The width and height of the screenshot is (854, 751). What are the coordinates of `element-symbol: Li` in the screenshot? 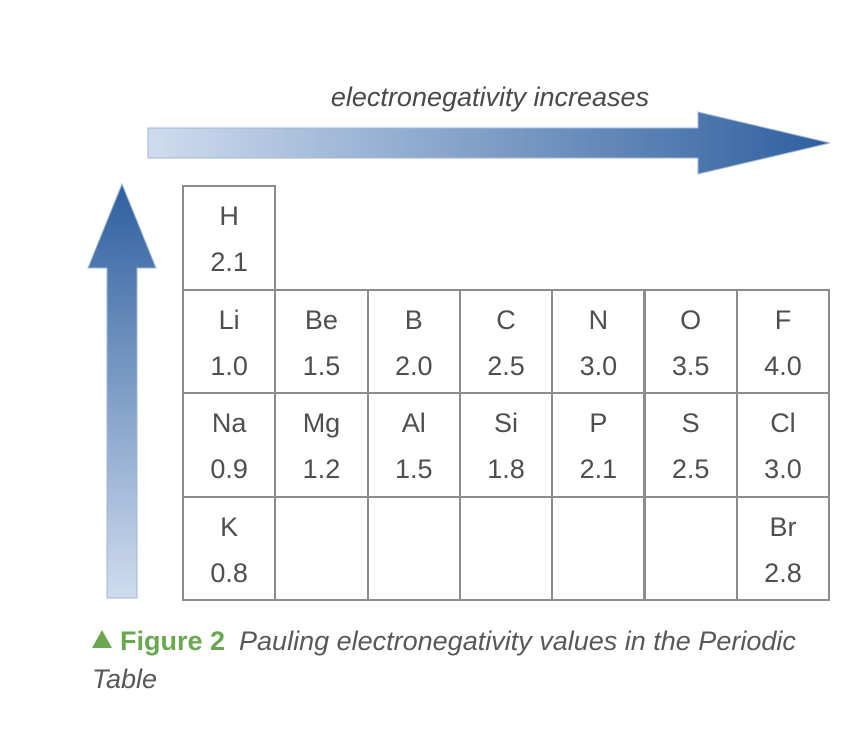 It's located at (229, 319).